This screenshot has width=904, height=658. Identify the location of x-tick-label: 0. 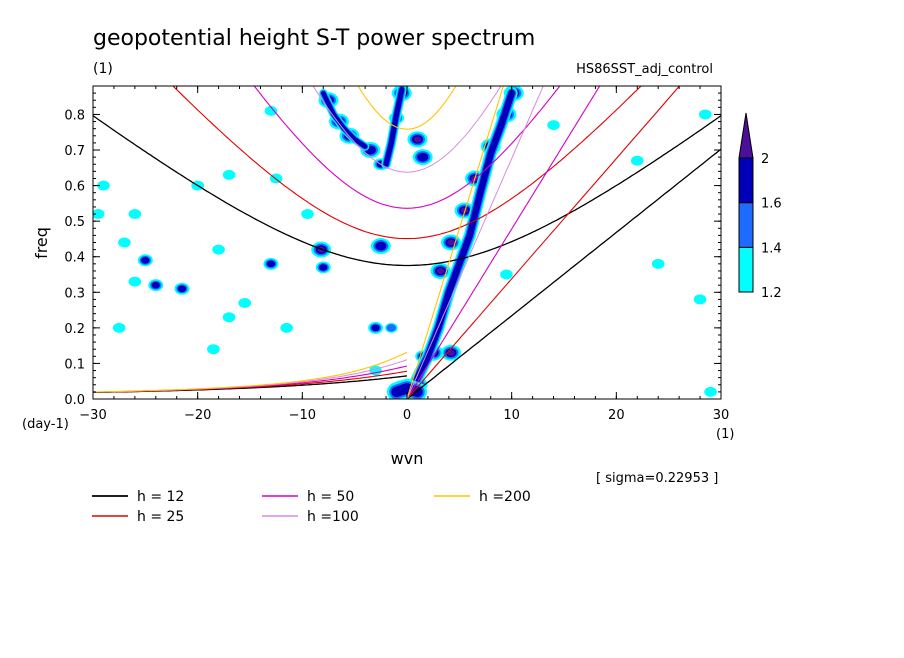
(407, 415).